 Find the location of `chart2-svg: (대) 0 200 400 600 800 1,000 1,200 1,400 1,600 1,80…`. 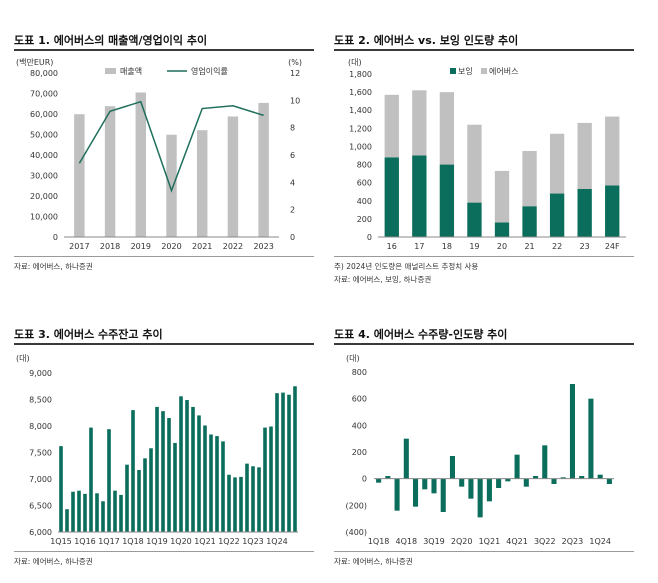

chart2-svg: (대) 0 200 400 600 800 1,000 1,200 1,400 1,600 1,80… is located at coordinates (487, 154).